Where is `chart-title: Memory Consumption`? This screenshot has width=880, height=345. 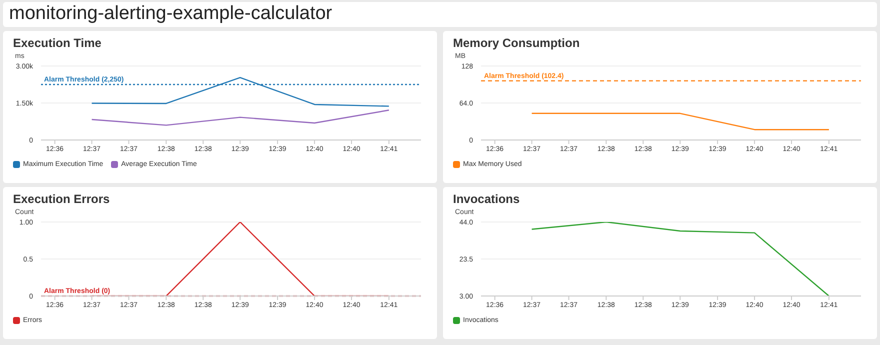
chart-title: Memory Consumption is located at coordinates (516, 43).